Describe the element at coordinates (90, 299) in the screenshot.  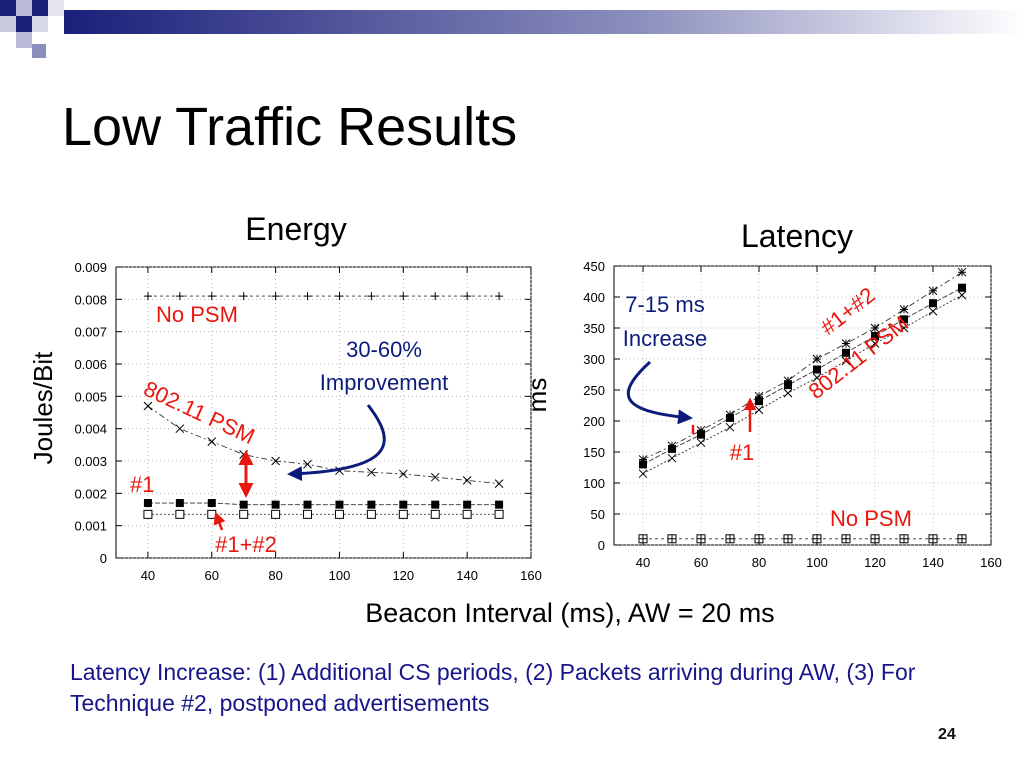
I see `energy-y-tick-label: 0.008` at that location.